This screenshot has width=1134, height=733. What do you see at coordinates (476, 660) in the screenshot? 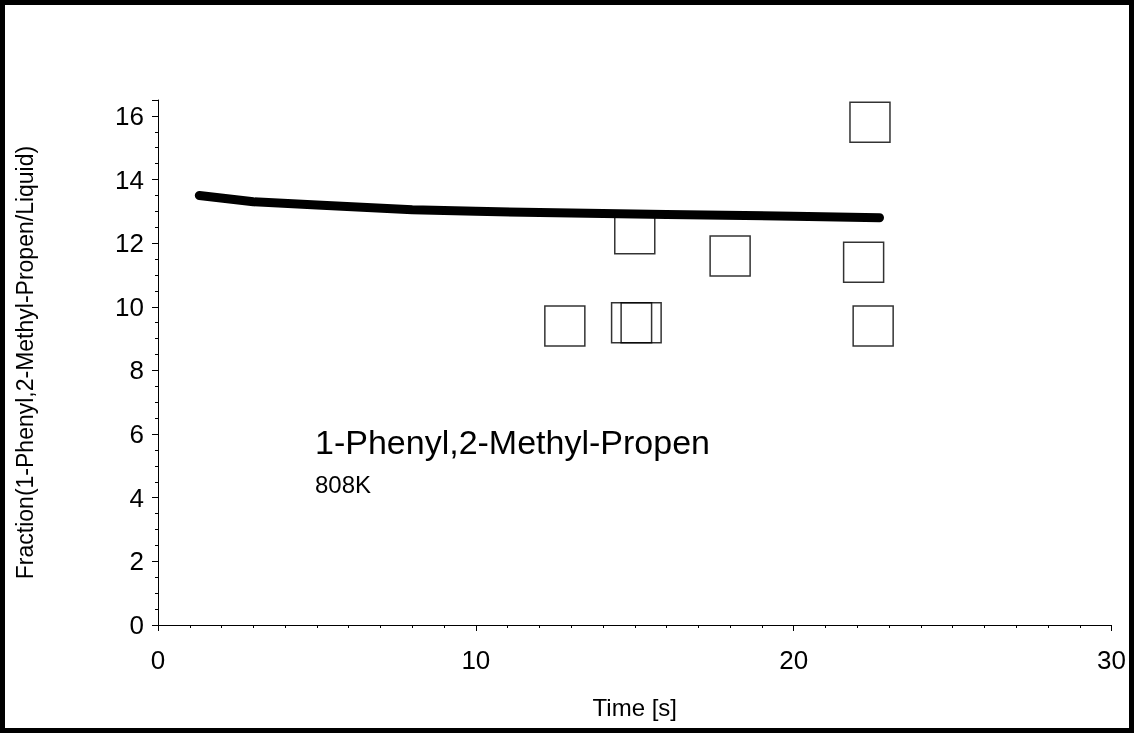
I see `x-tick-label: 10` at bounding box center [476, 660].